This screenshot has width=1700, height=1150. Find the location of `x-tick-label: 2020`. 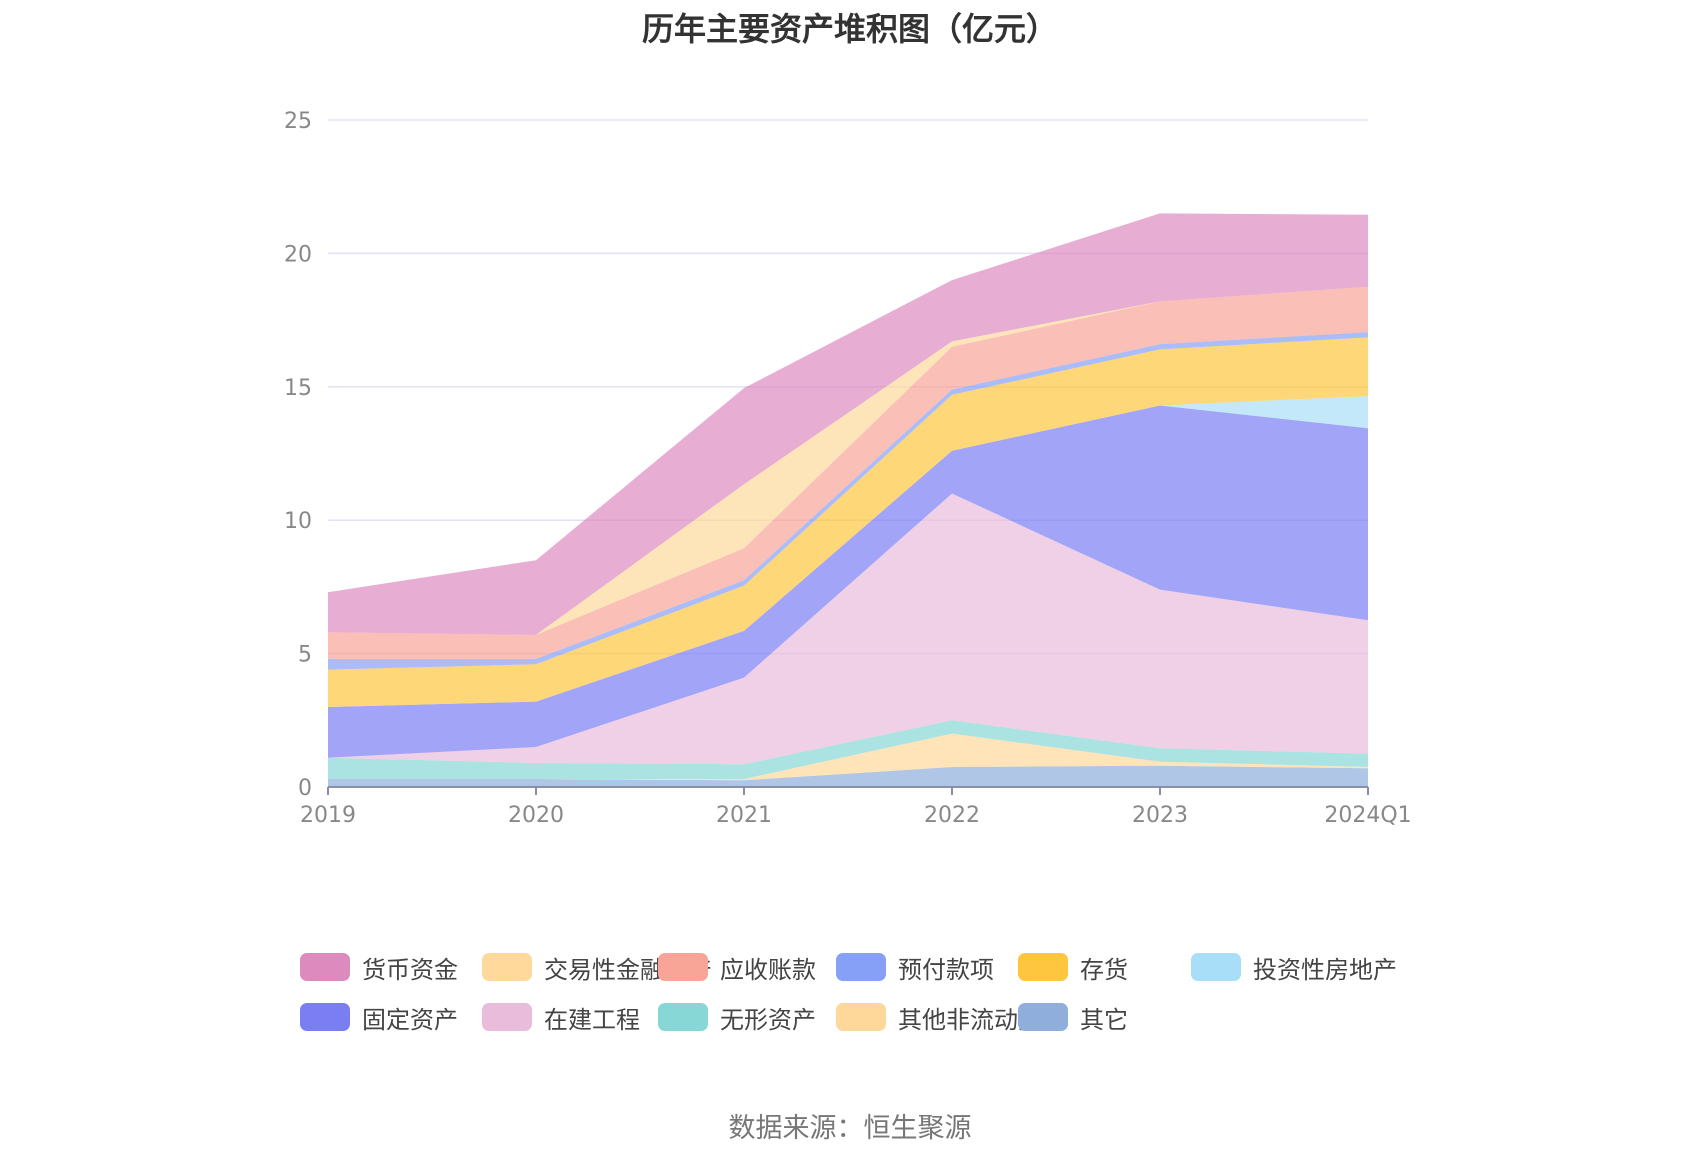

x-tick-label: 2020 is located at coordinates (536, 815).